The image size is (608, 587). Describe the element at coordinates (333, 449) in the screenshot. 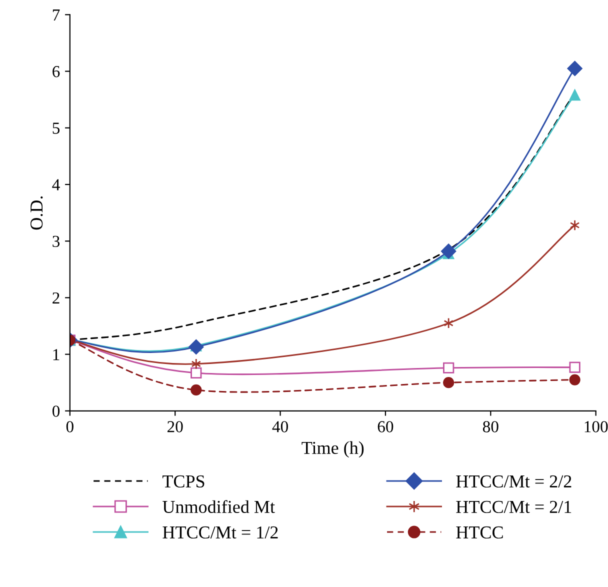

I see `x-axis-title: Time (h)` at that location.